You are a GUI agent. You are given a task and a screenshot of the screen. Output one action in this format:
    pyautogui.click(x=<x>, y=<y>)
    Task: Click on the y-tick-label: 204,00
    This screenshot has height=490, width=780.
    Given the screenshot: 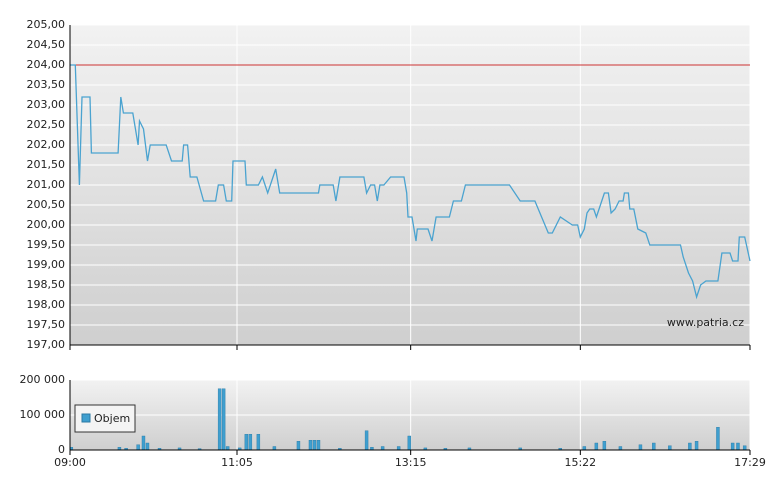 What is the action you would take?
    pyautogui.click(x=46, y=64)
    